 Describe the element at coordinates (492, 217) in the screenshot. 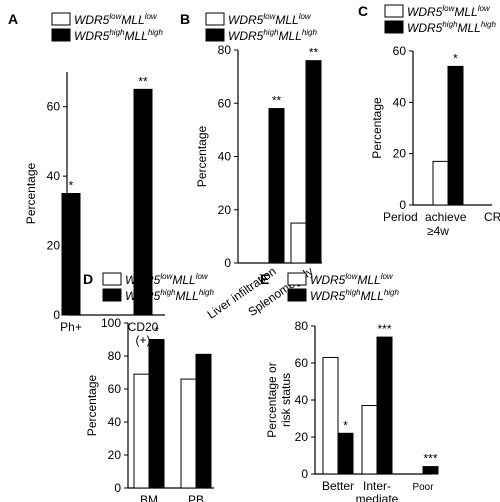

I see `x-tick-label: CR` at that location.